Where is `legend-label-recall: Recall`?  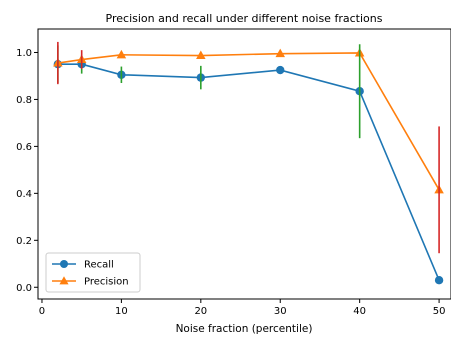 legend-label-recall: Recall is located at coordinates (99, 265).